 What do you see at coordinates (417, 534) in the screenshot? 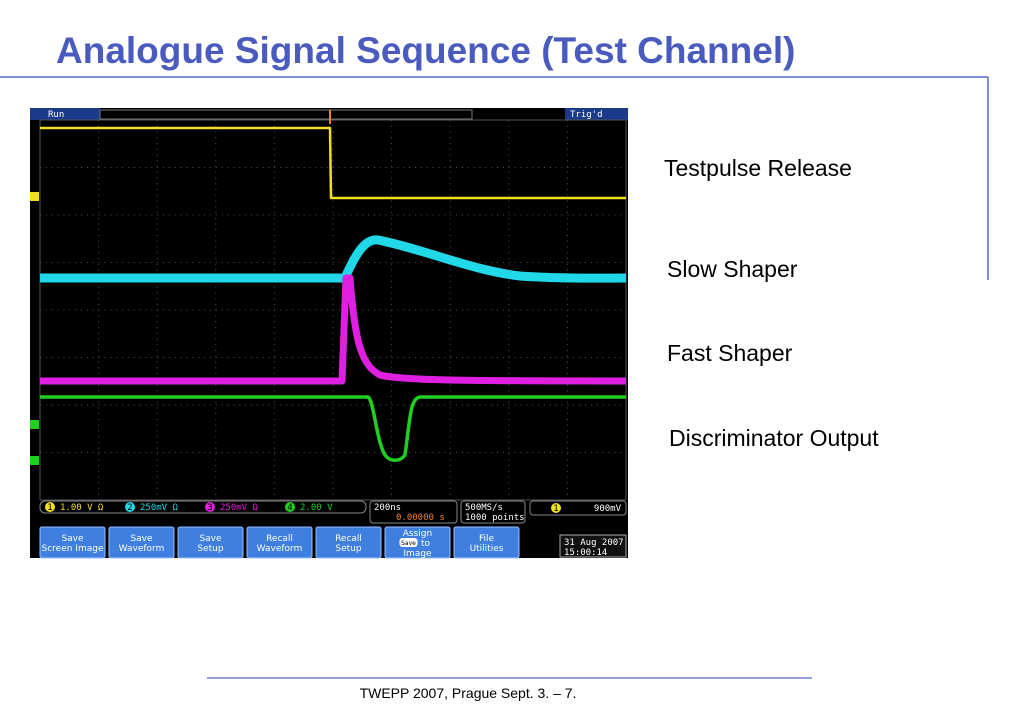
I see `button-text: Assign` at bounding box center [417, 534].